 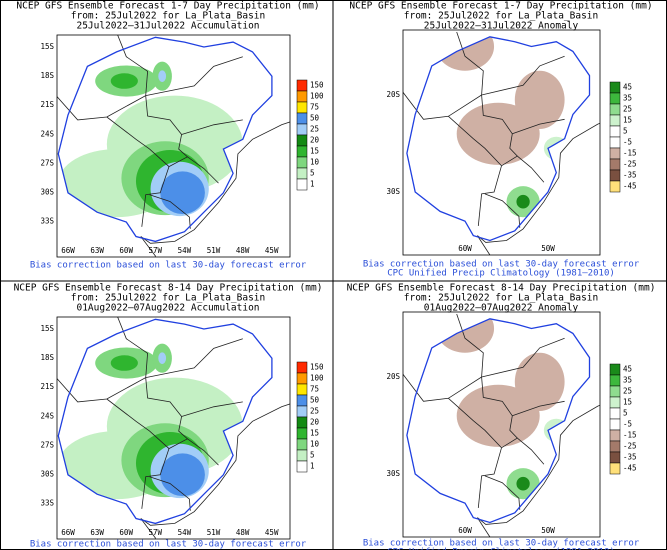 I want to click on lon-label: 50W, so click(x=548, y=530).